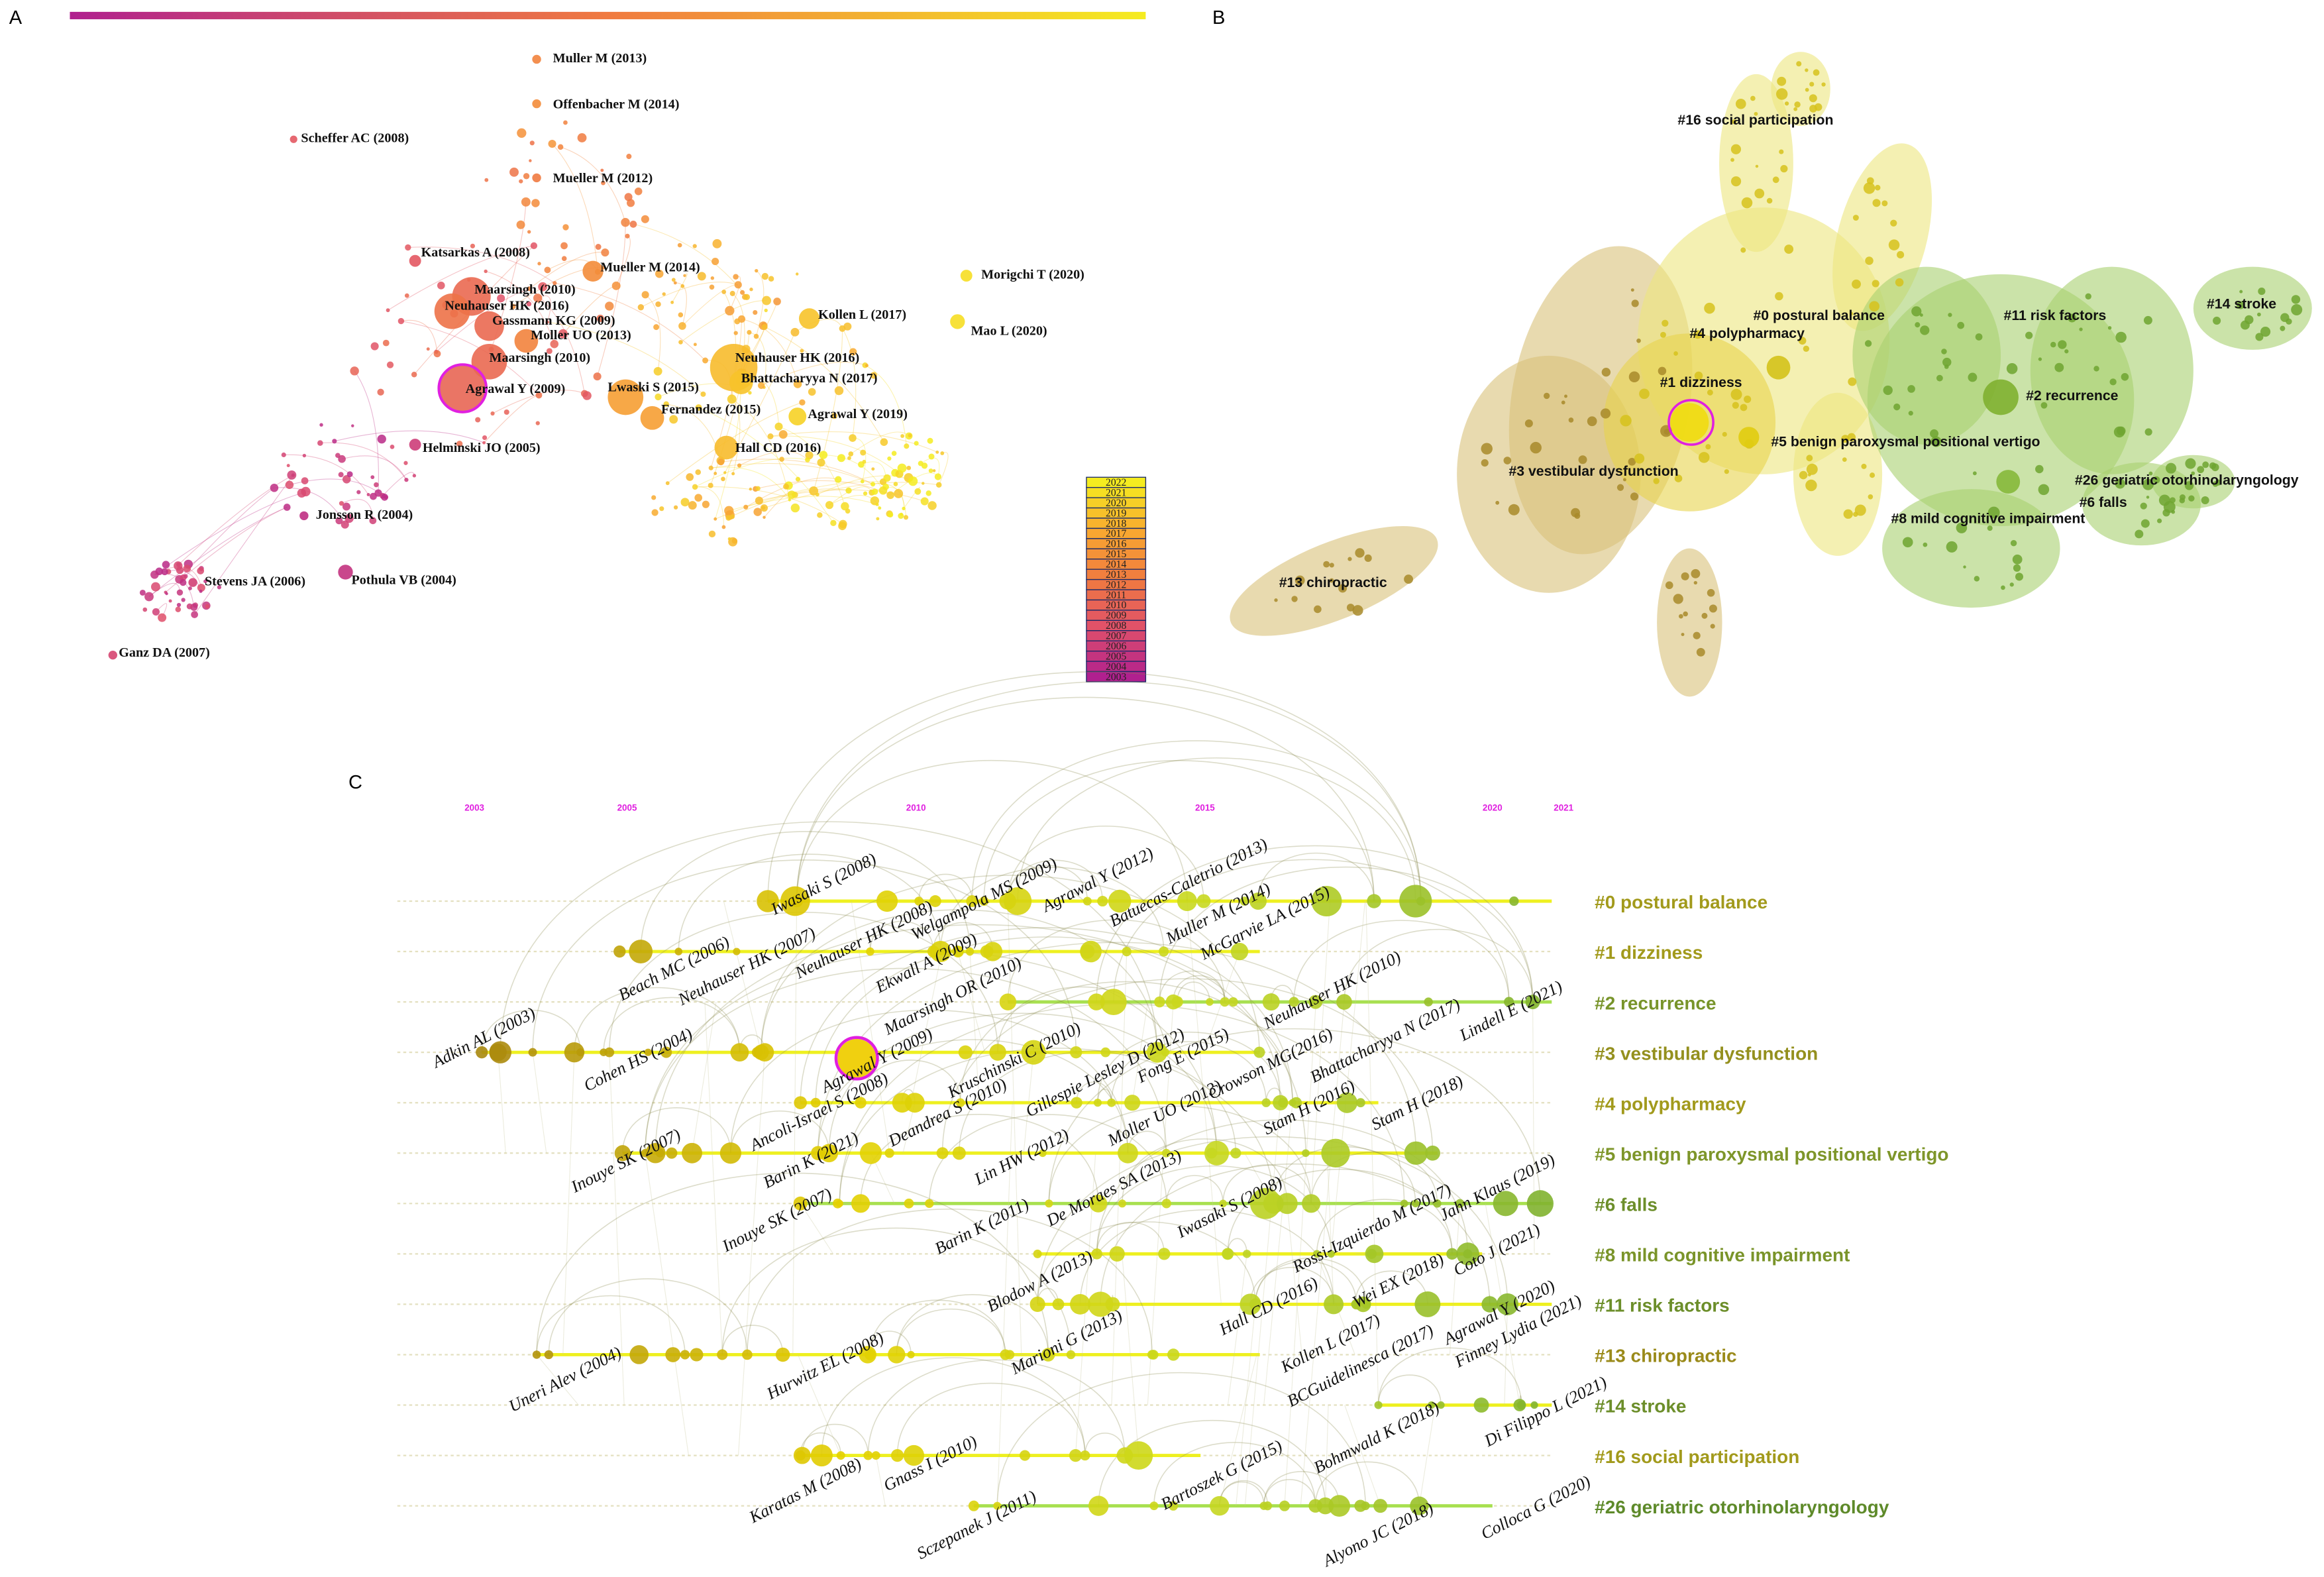 The height and width of the screenshot is (1577, 2324). What do you see at coordinates (1691, 422) in the screenshot?
I see `highlight-ring` at bounding box center [1691, 422].